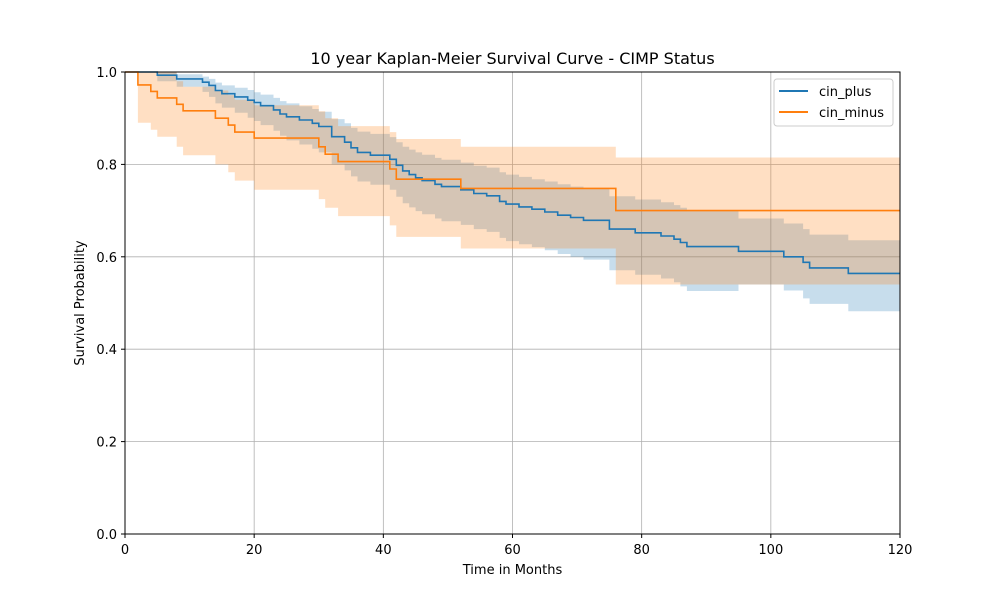 This screenshot has width=1000, height=600. What do you see at coordinates (106, 258) in the screenshot?
I see `y-tick-label: 0.6` at bounding box center [106, 258].